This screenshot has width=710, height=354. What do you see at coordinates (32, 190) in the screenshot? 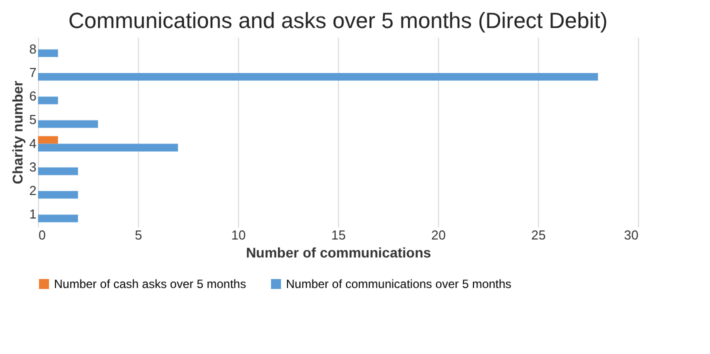
I see `y-tick-label: 2` at bounding box center [32, 190].